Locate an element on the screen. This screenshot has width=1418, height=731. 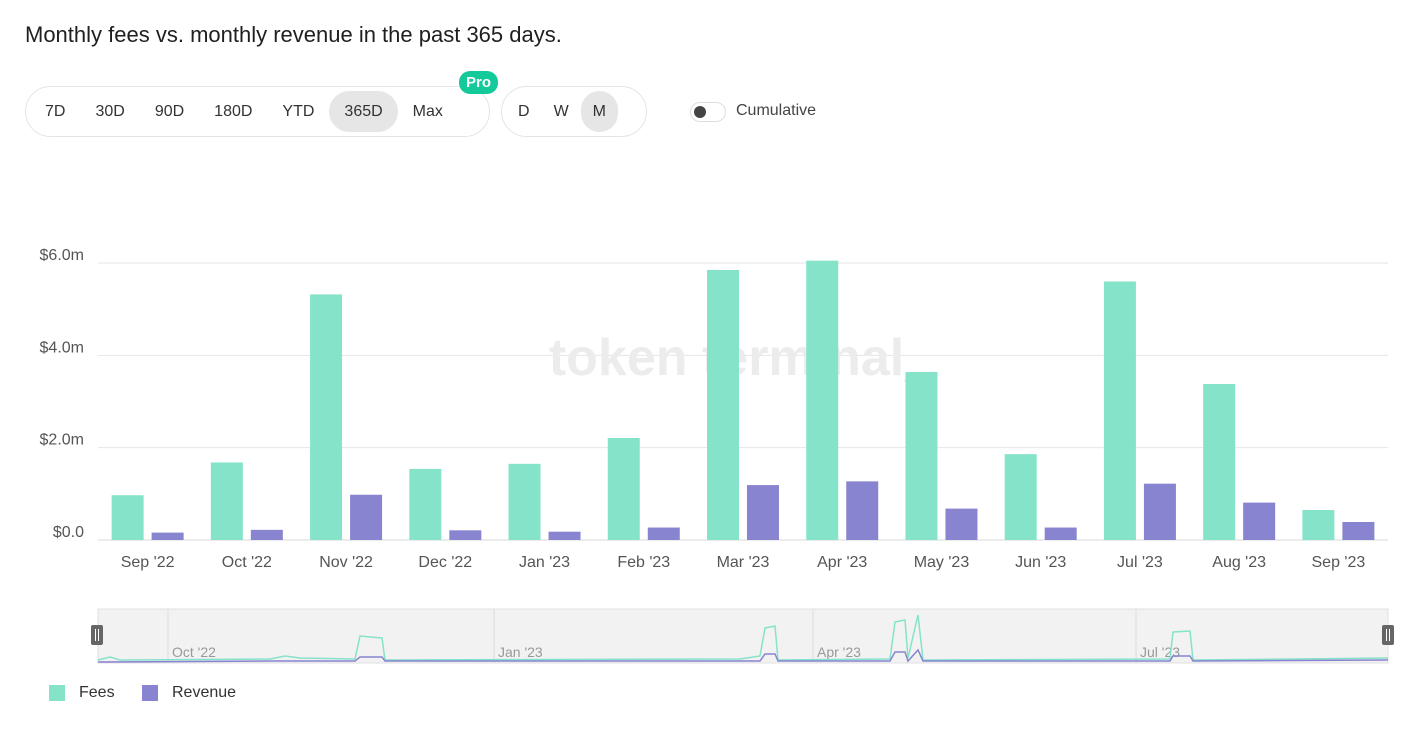
navigator-label: Apr '23 is located at coordinates (839, 652).